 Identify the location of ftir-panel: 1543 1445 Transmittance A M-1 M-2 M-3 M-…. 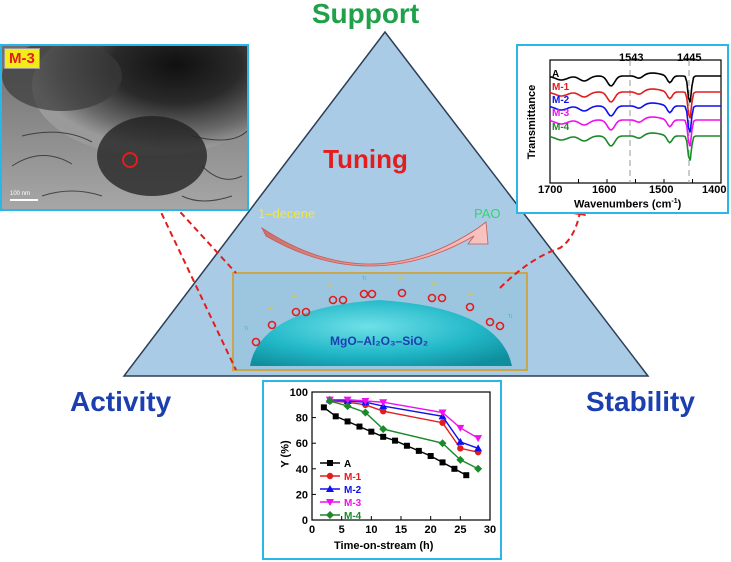
(622, 129).